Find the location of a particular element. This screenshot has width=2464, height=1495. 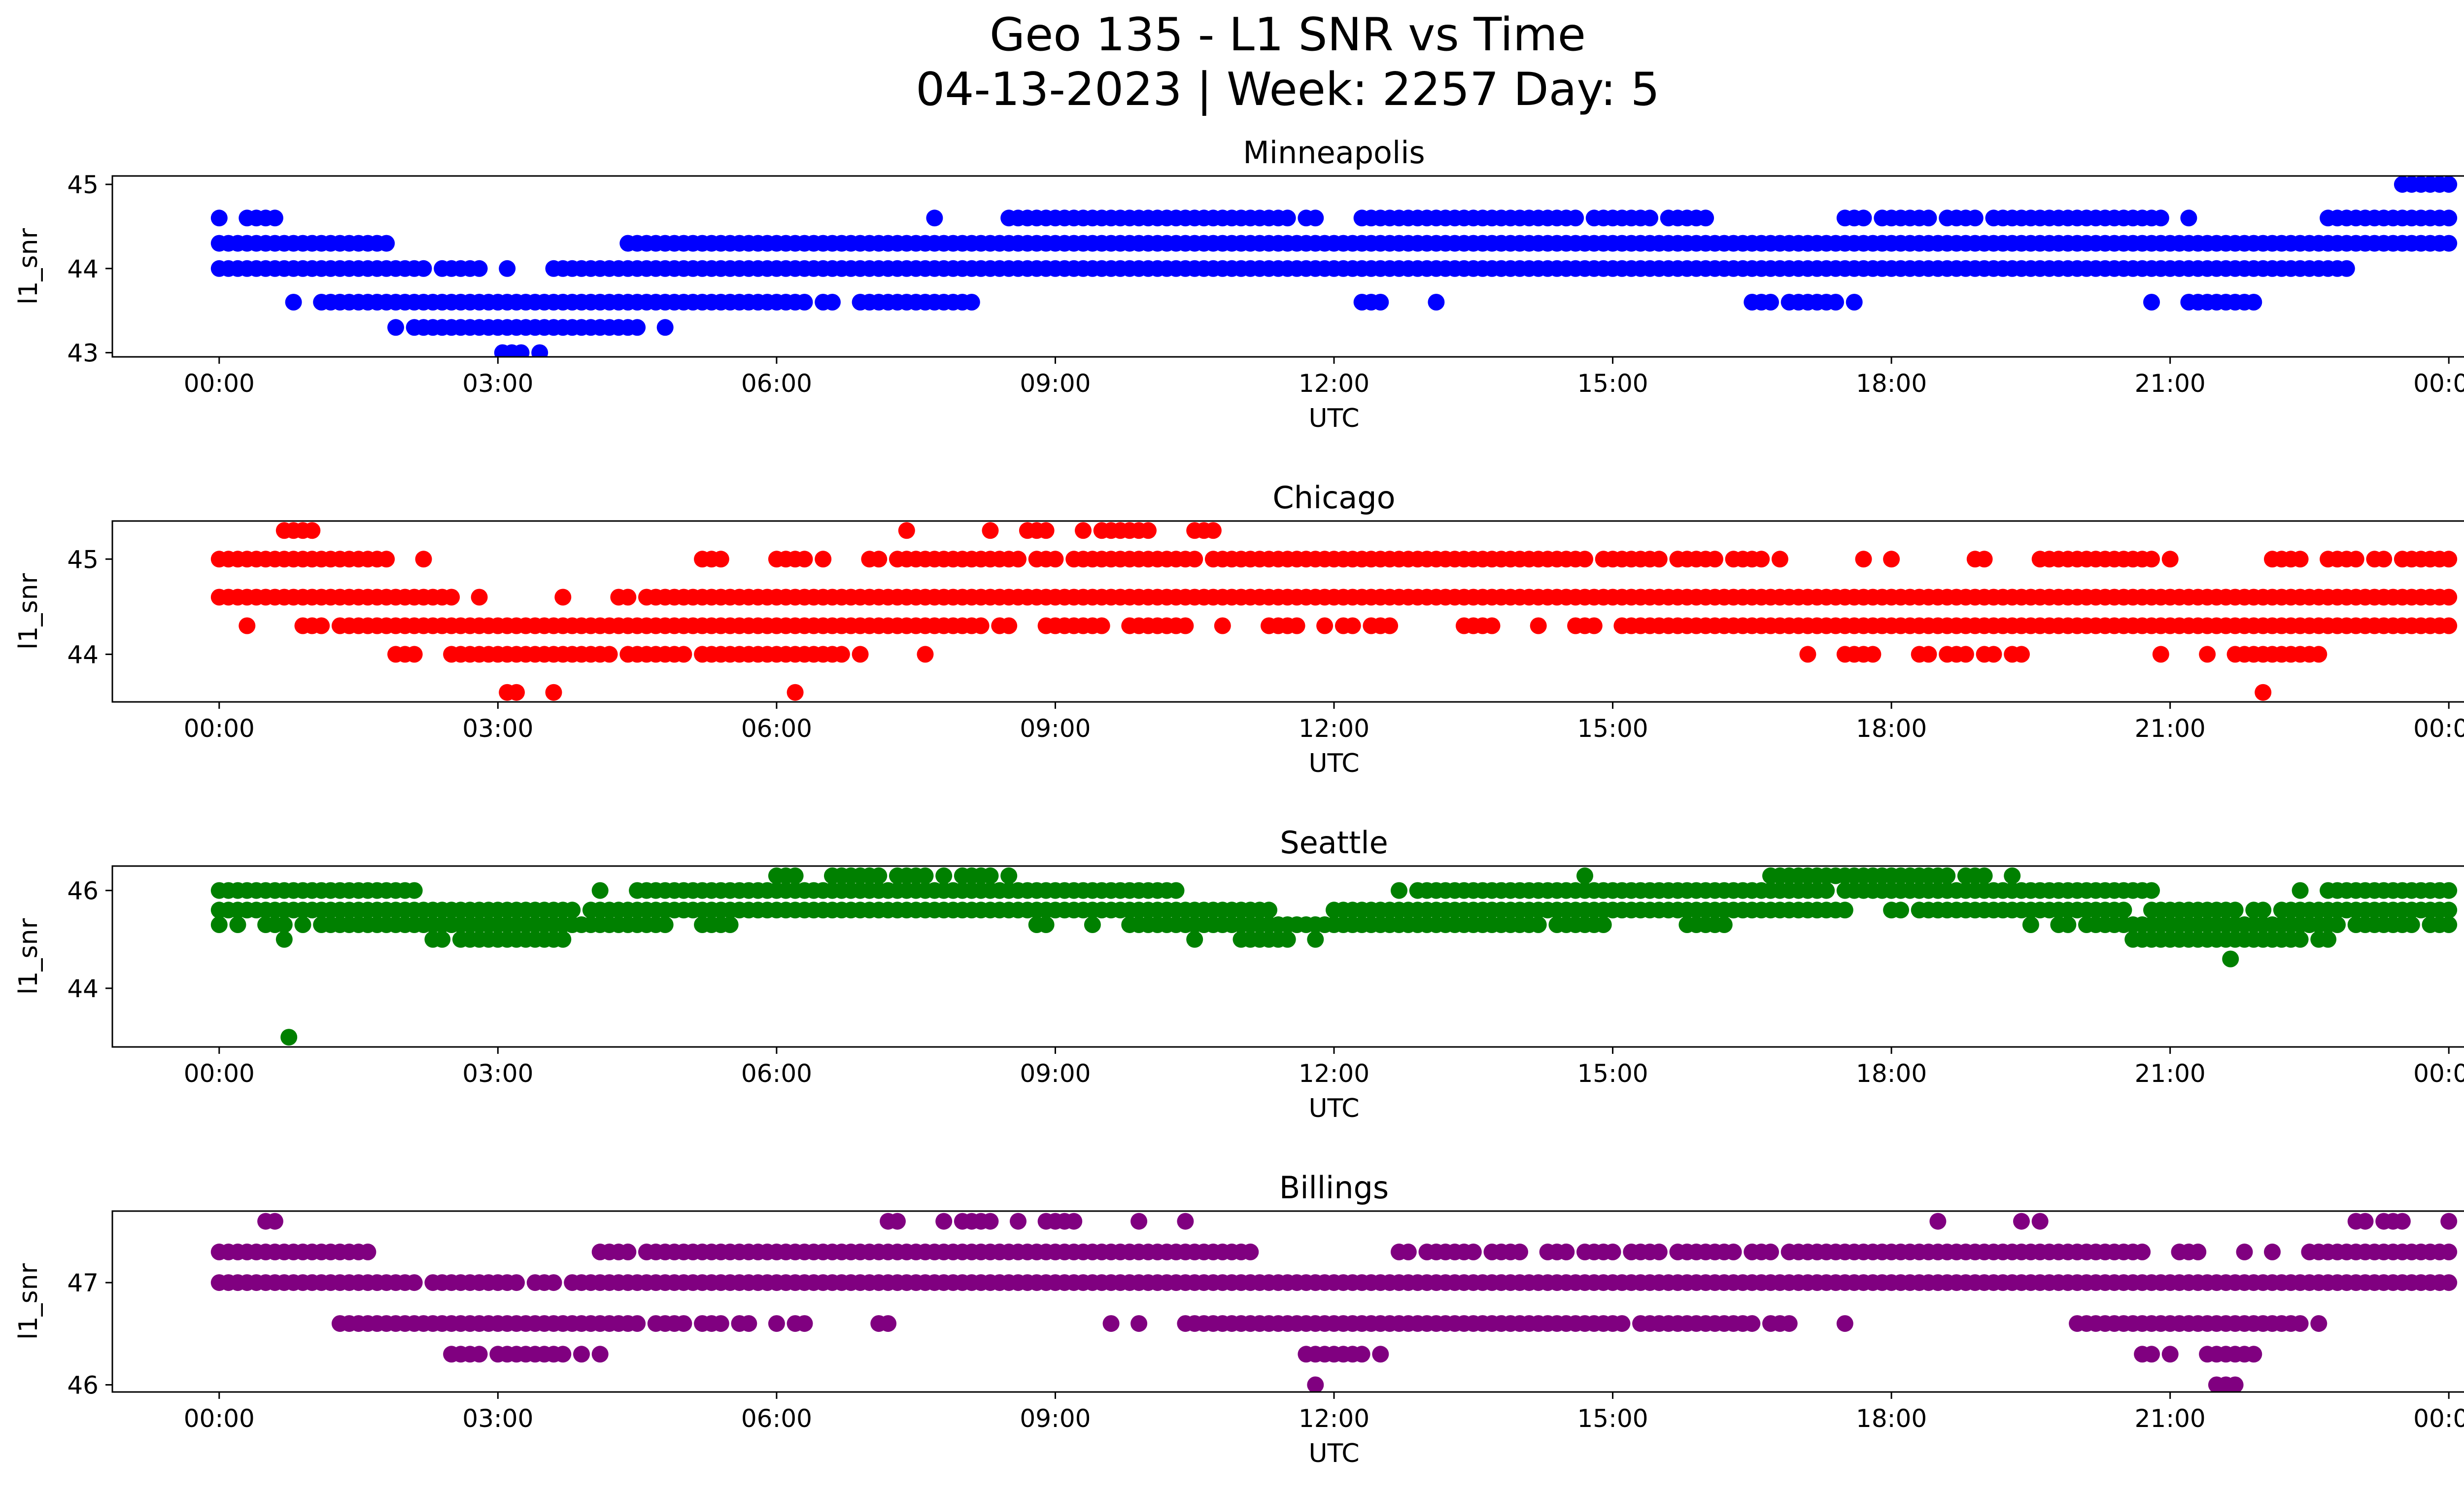

y-tick-label: 46 is located at coordinates (83, 1385).